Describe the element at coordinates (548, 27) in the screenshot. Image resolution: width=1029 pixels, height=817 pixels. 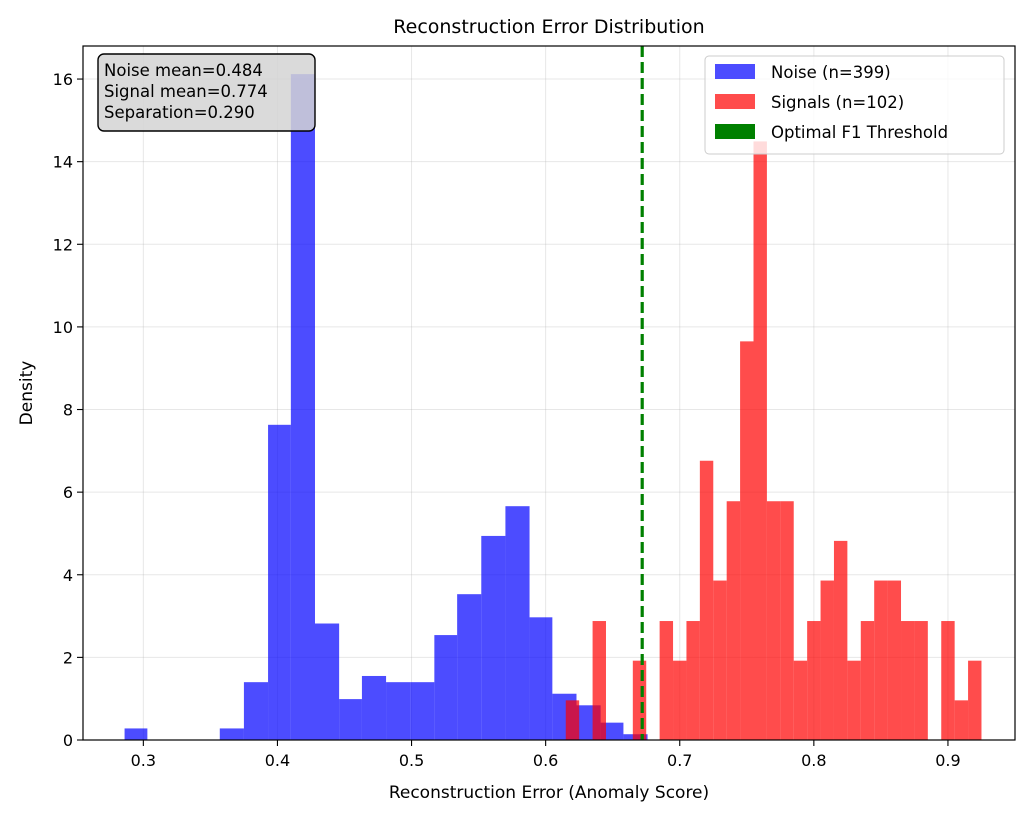
I see `chart-title: Reconstruction Error Distribution` at that location.